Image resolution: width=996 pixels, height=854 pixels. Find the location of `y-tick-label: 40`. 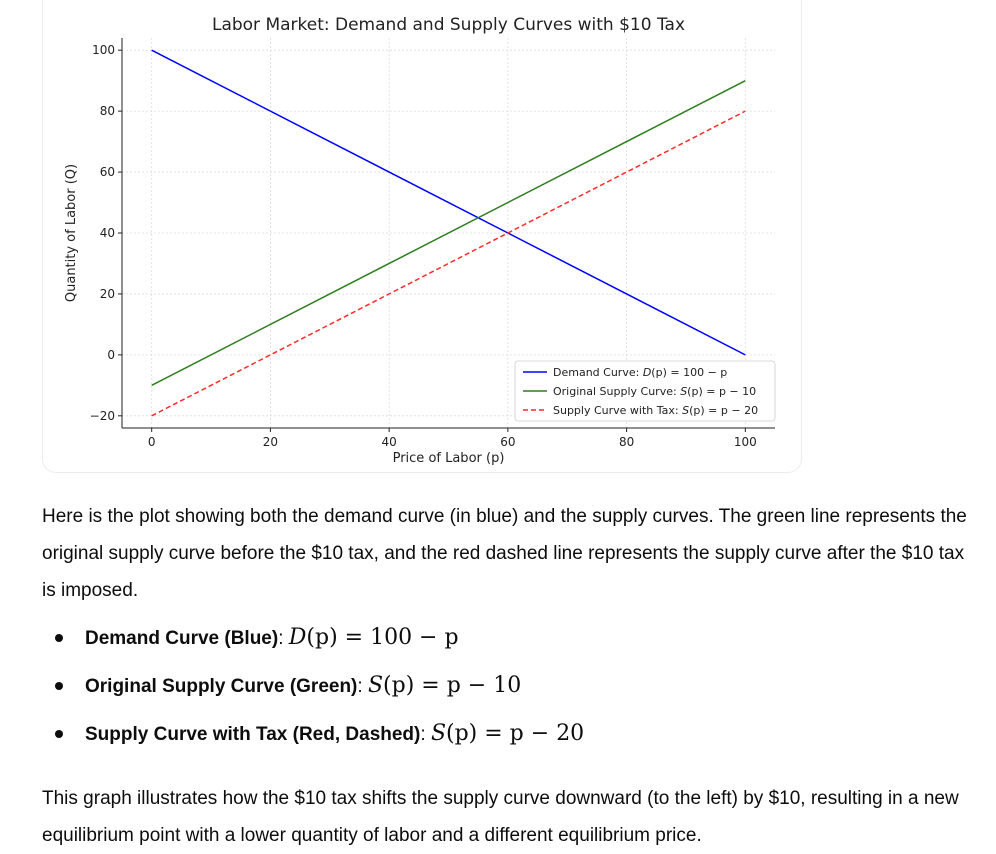

y-tick-label: 40 is located at coordinates (107, 233).